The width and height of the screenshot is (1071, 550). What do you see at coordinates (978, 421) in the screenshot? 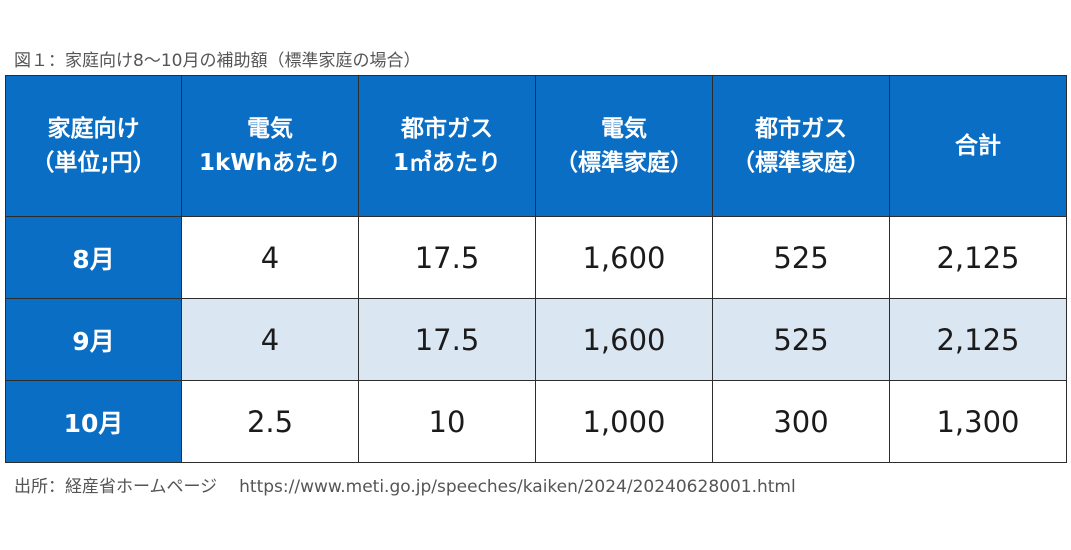
I see `table-cell: 1,300` at bounding box center [978, 421].